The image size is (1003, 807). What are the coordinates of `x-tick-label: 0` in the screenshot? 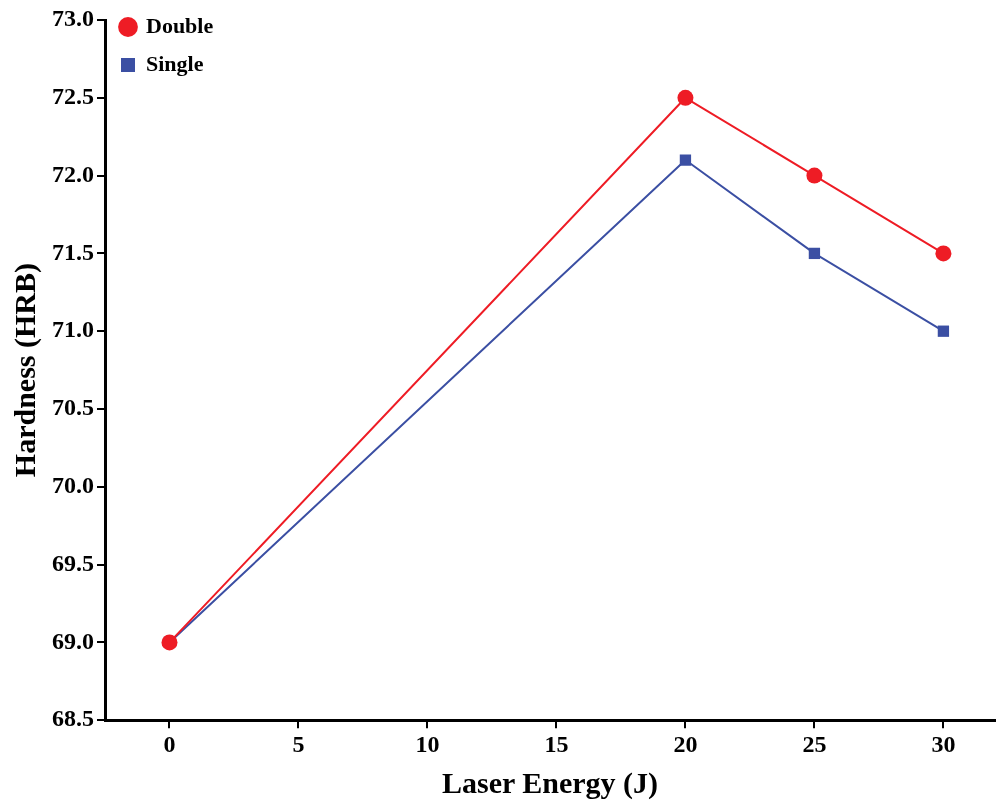 It's located at (169, 743).